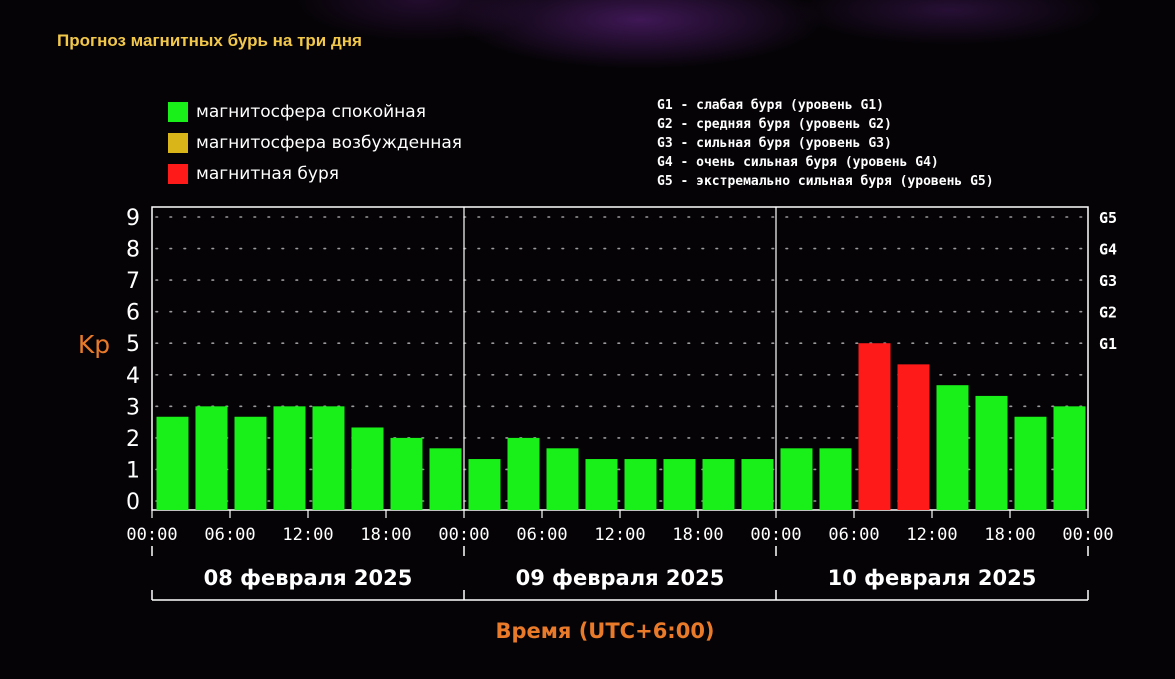  Describe the element at coordinates (133, 281) in the screenshot. I see `y-tick-label: 7` at that location.